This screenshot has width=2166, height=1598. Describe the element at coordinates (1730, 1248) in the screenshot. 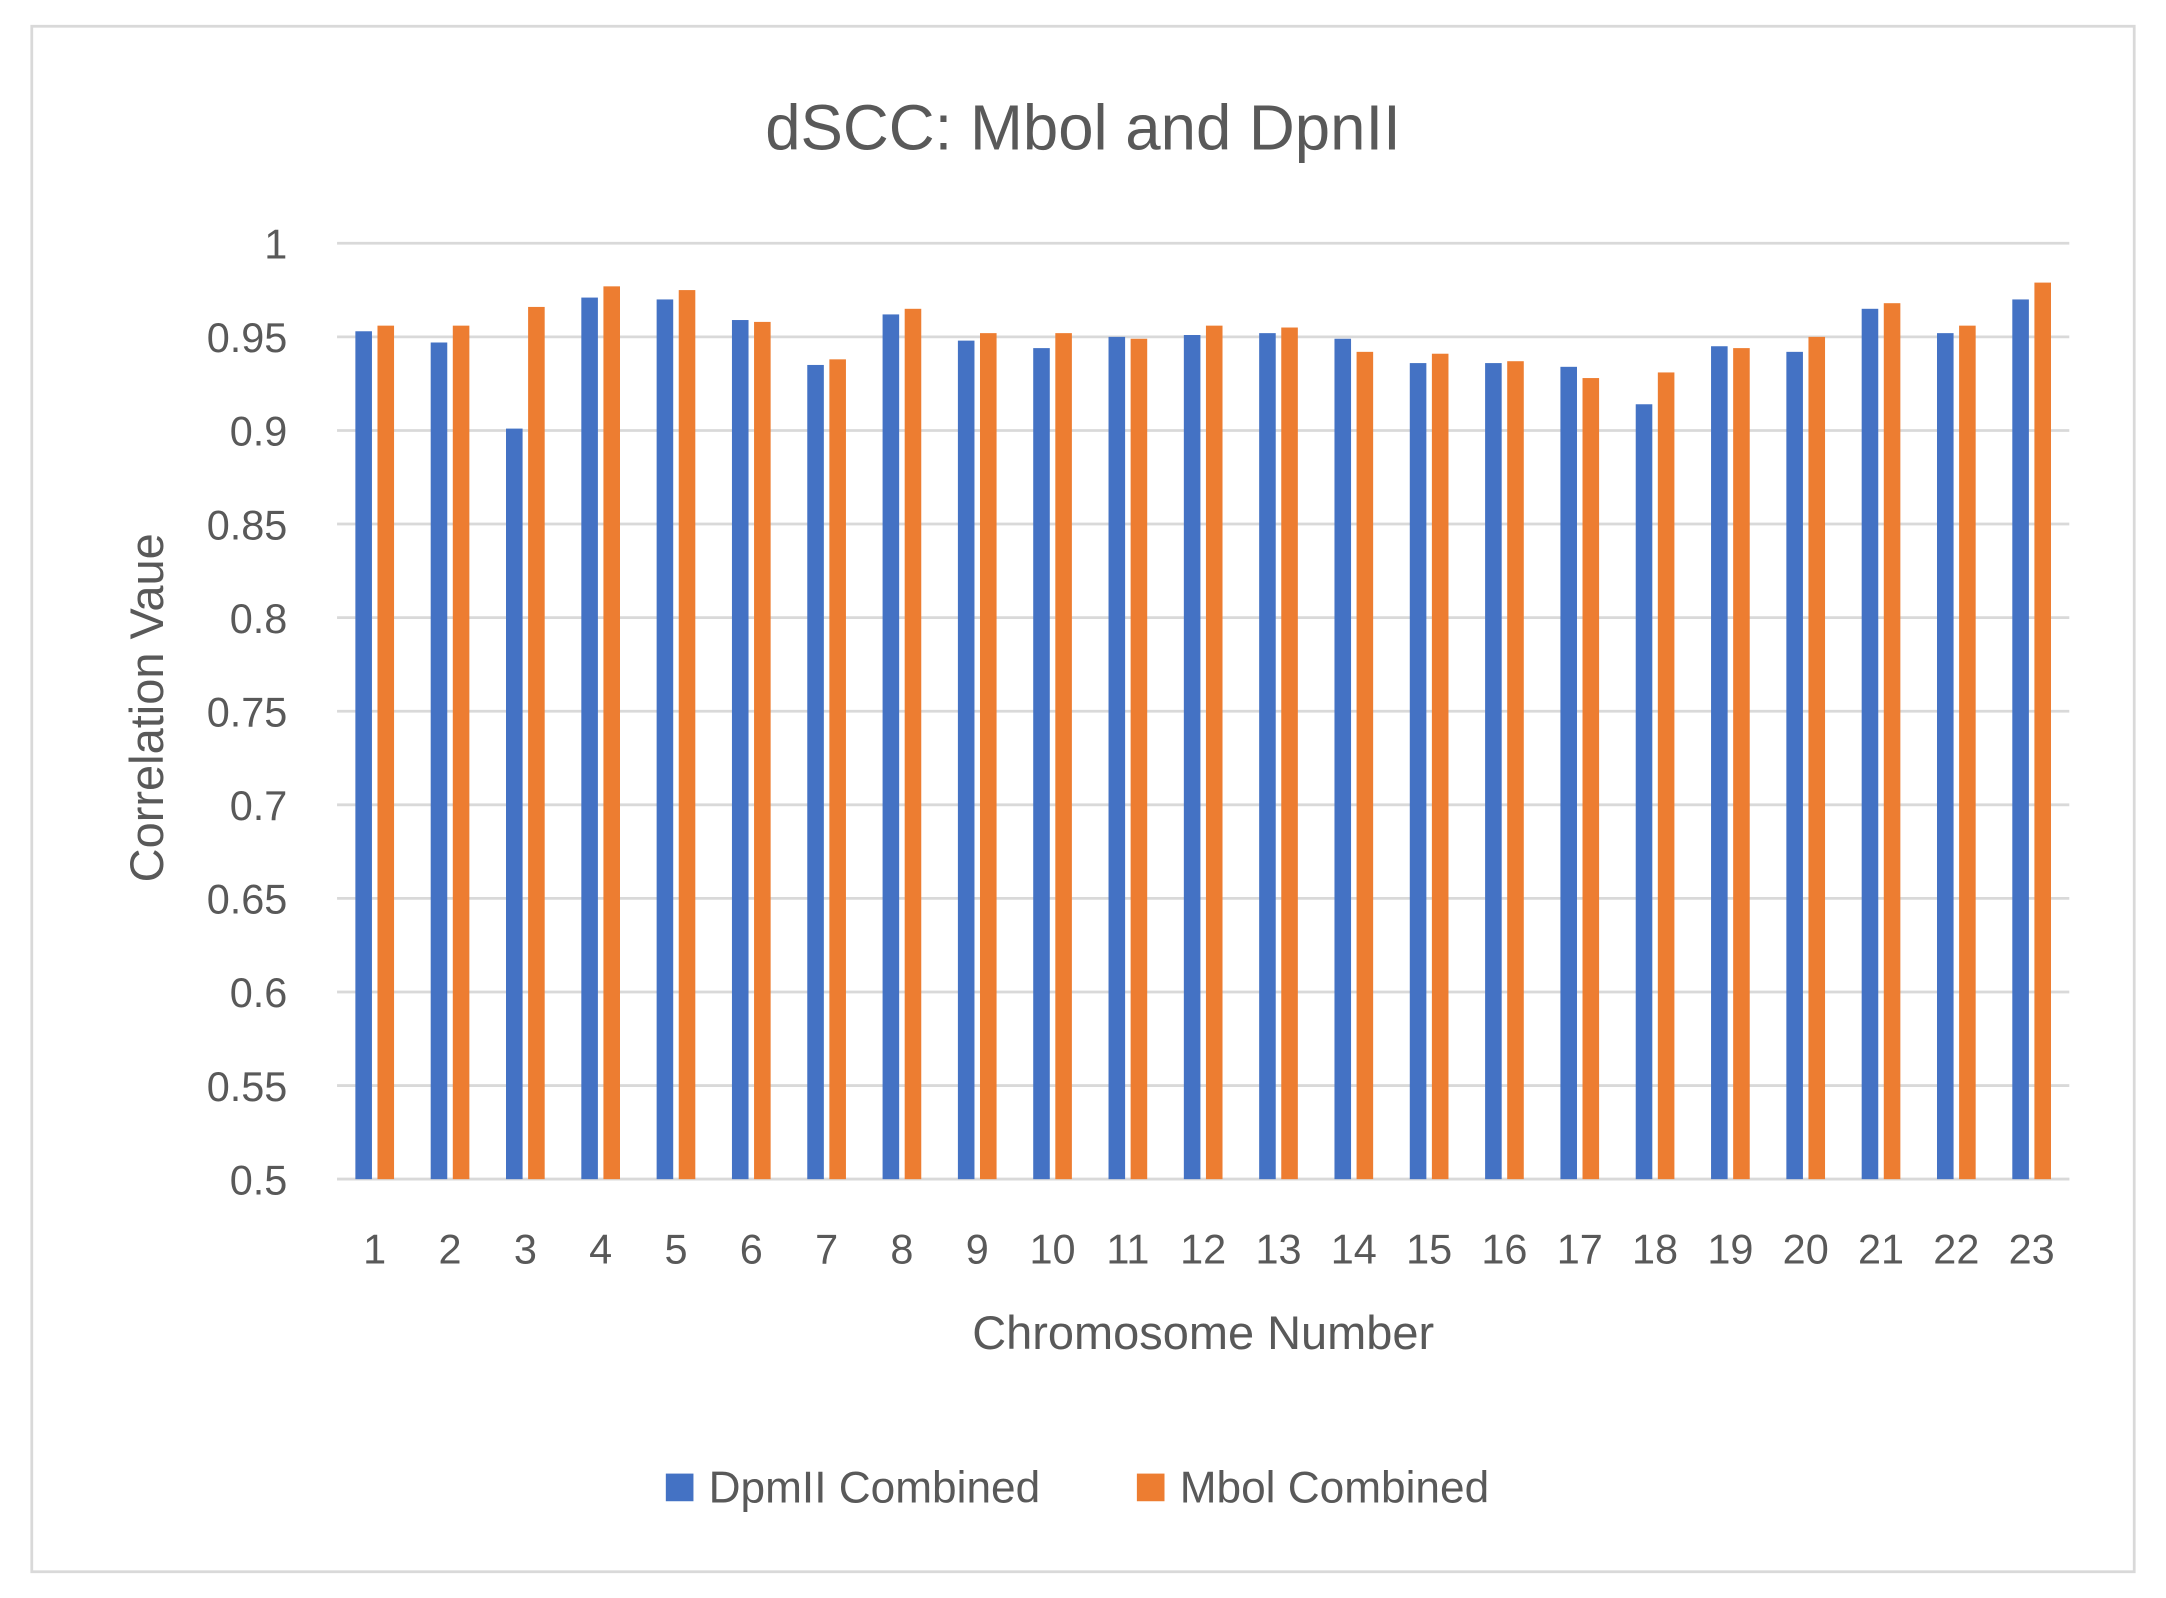

I see `x-tick-label: 19` at that location.